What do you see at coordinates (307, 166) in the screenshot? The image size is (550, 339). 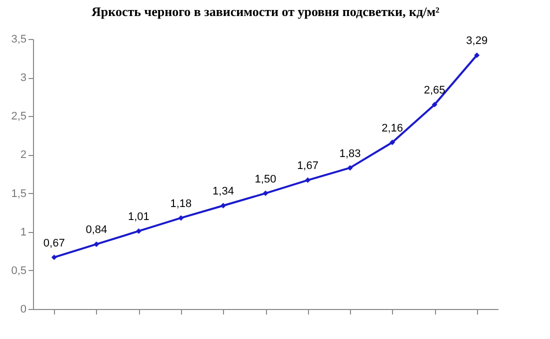 I see `data-label: 1,67` at bounding box center [307, 166].